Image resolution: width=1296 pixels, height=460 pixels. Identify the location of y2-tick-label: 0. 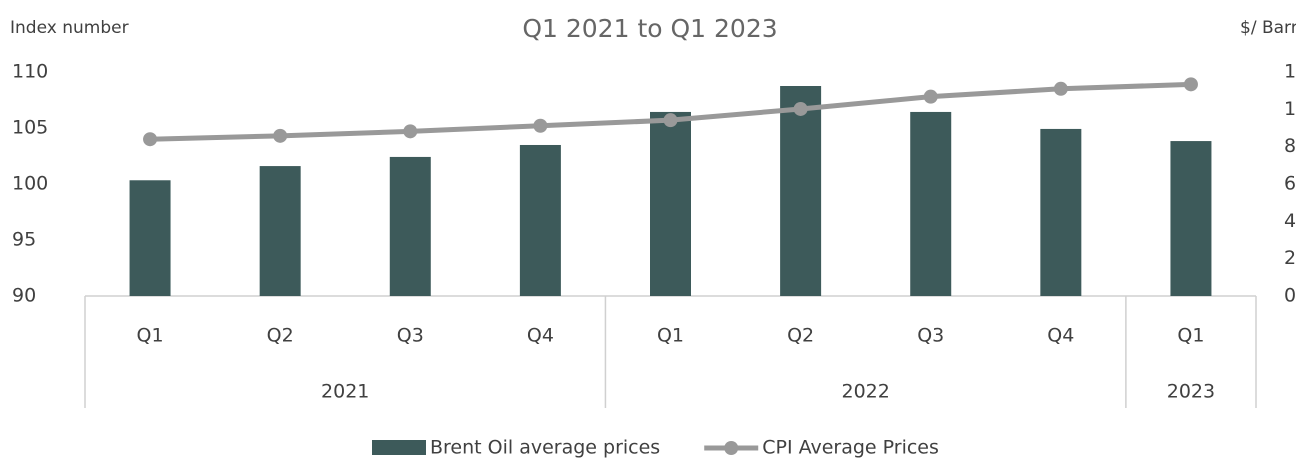
(1290, 296).